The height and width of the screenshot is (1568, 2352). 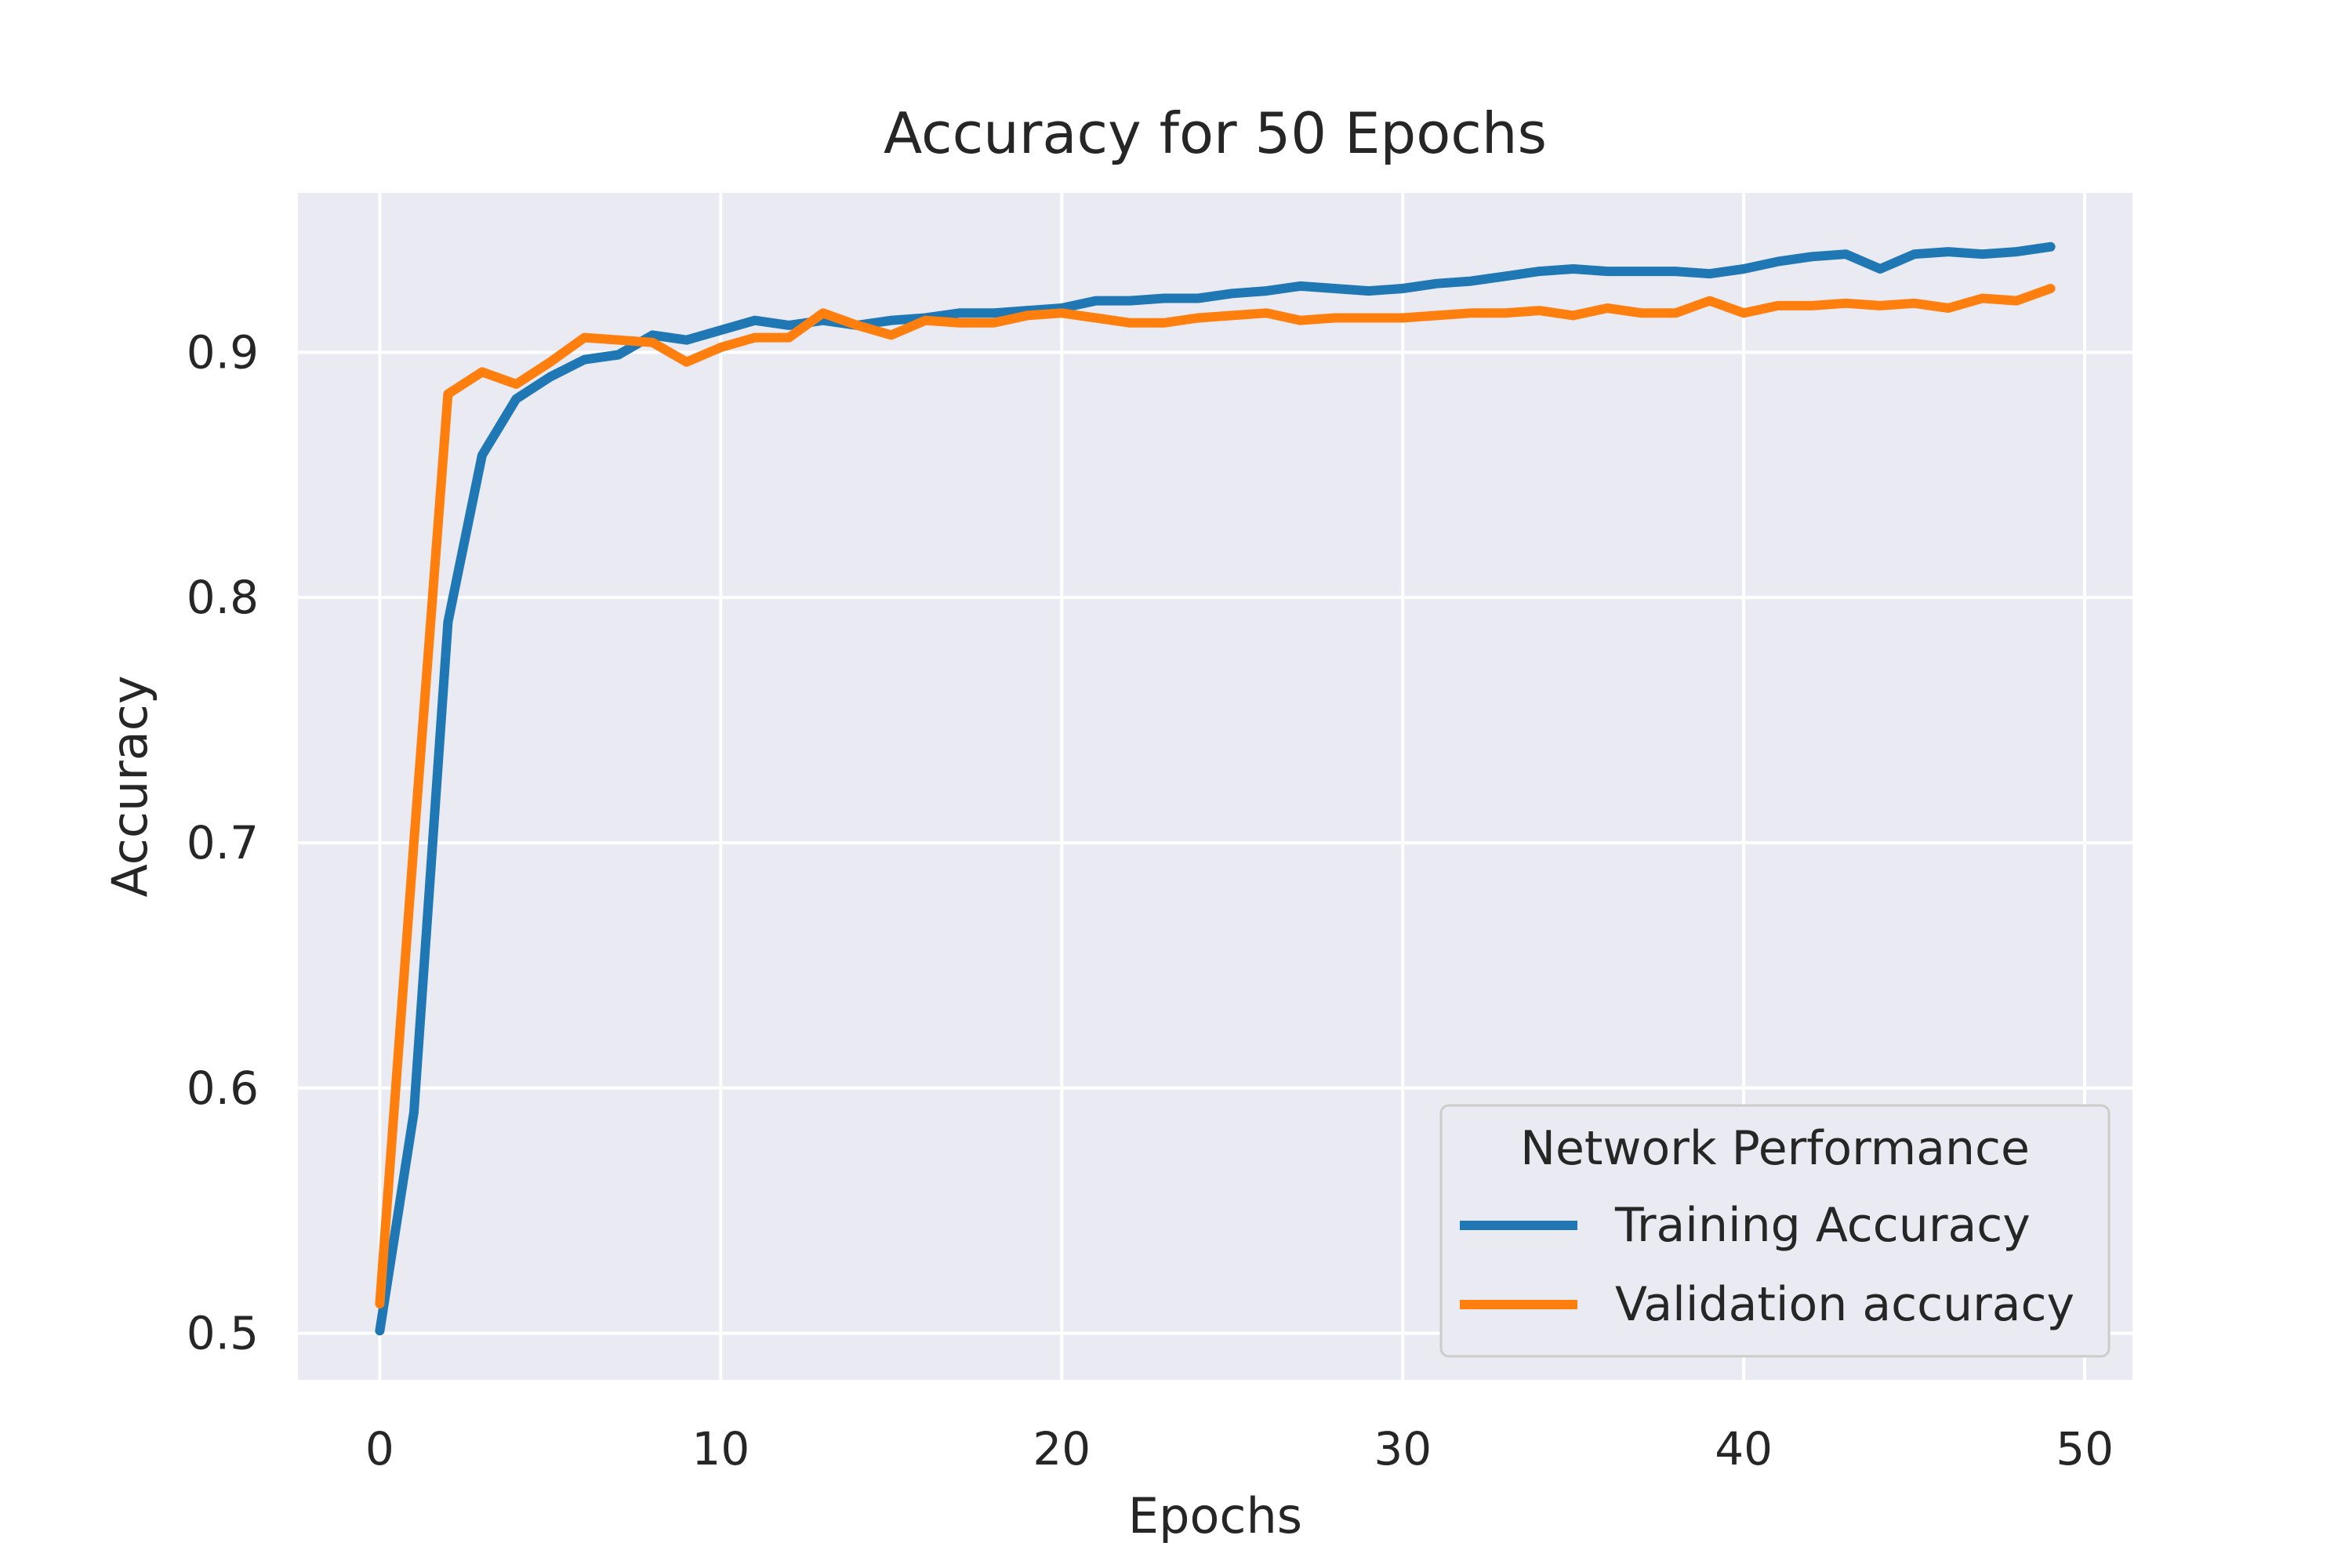 I want to click on x-tick-label: 30, so click(x=1403, y=1448).